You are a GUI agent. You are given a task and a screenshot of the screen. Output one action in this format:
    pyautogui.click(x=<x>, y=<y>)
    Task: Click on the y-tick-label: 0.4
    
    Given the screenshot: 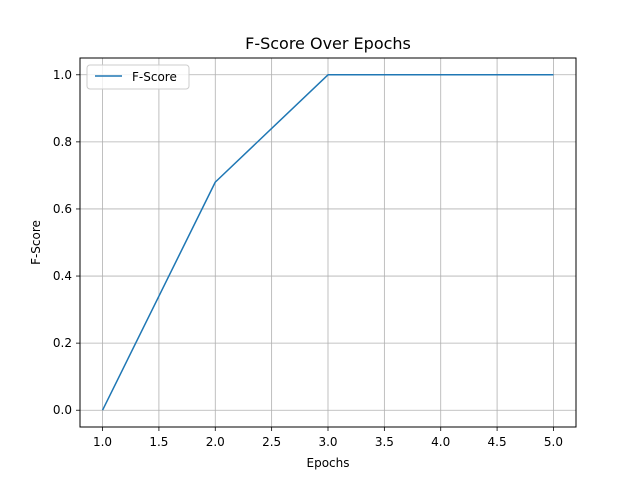 What is the action you would take?
    pyautogui.click(x=62, y=276)
    